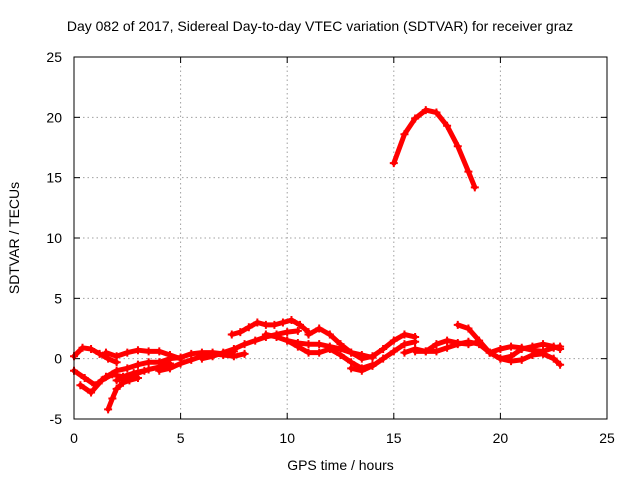  What do you see at coordinates (394, 438) in the screenshot?
I see `x-tick-label: 15` at bounding box center [394, 438].